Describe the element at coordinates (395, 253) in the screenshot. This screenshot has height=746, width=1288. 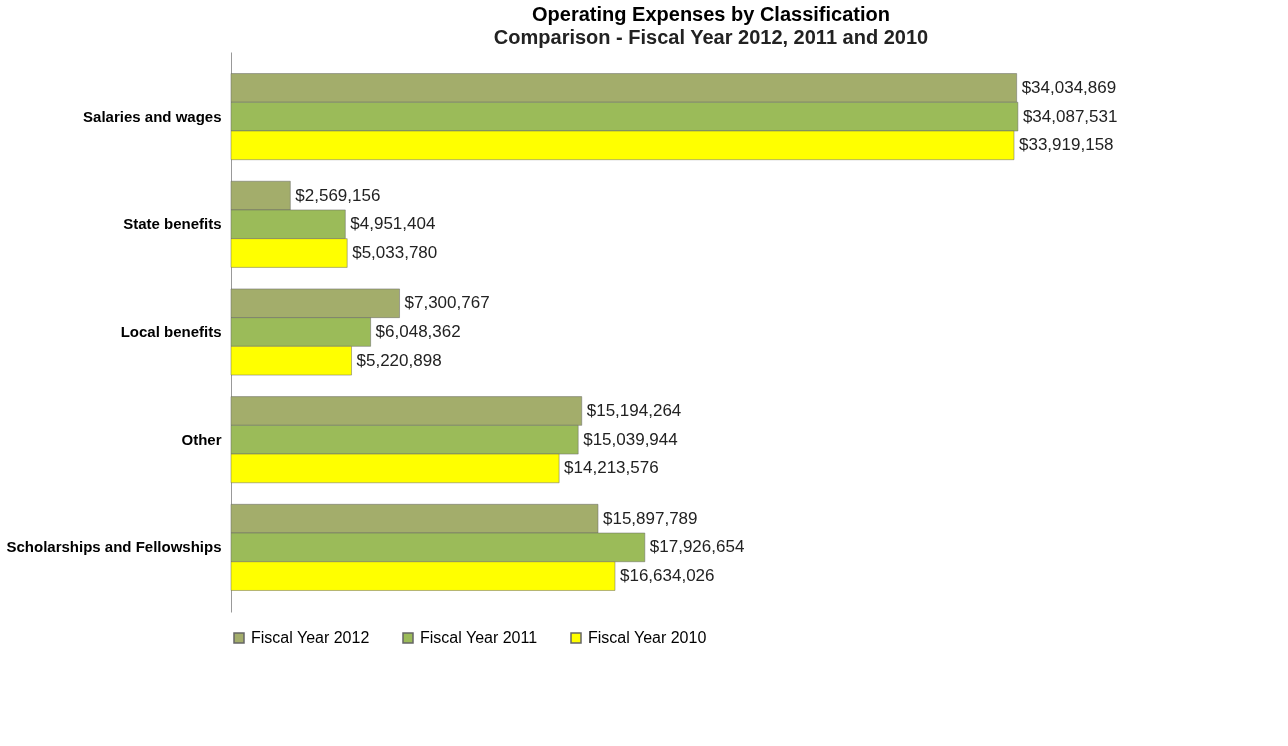
I see `data-label: $5,033,780` at that location.